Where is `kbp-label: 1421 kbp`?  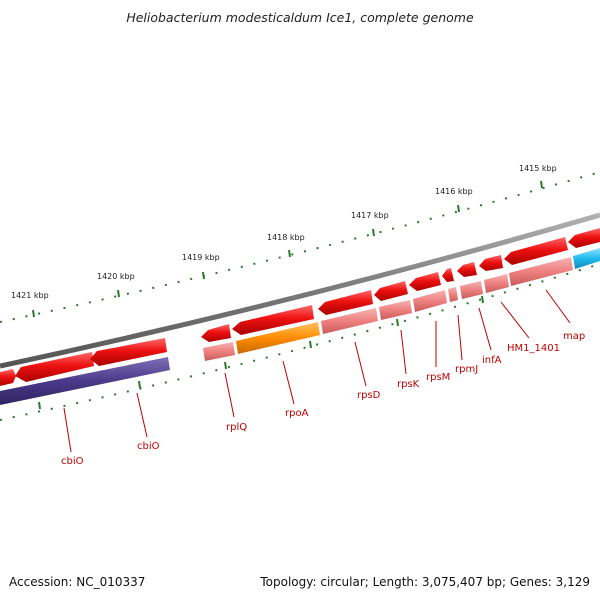
kbp-label: 1421 kbp is located at coordinates (30, 295).